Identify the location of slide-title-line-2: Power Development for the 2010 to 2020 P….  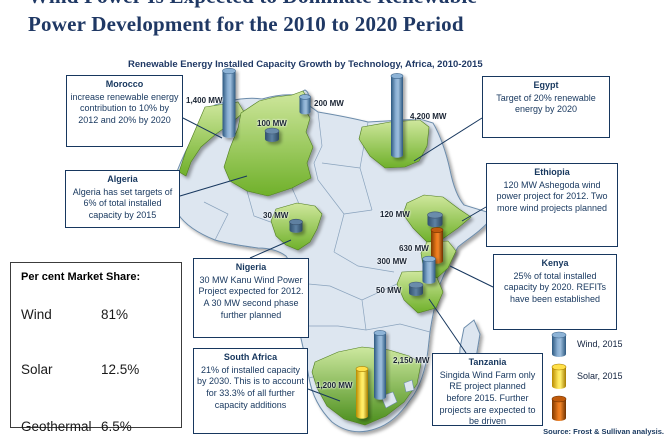
(246, 24).